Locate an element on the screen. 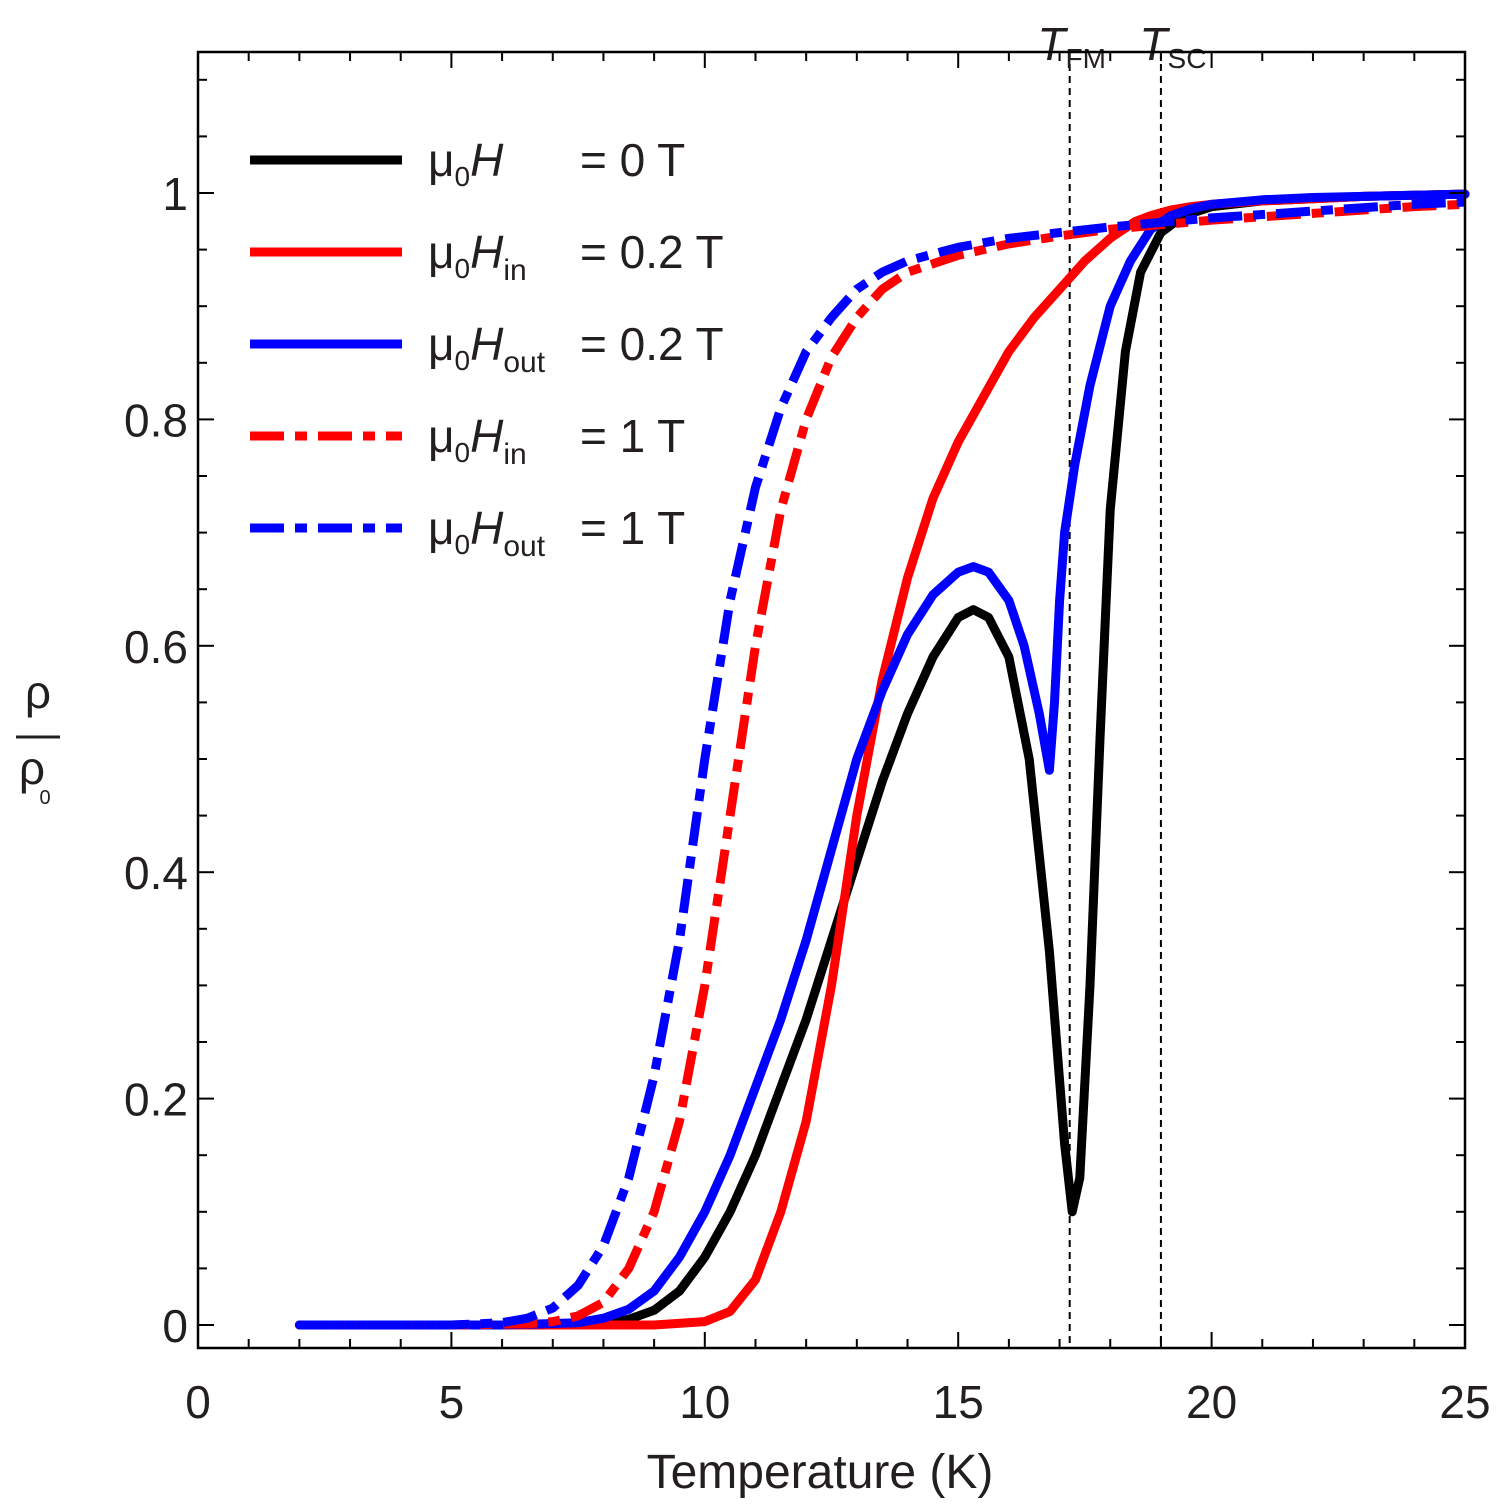 The height and width of the screenshot is (1506, 1500). y-tick-label: 1 is located at coordinates (175, 194).